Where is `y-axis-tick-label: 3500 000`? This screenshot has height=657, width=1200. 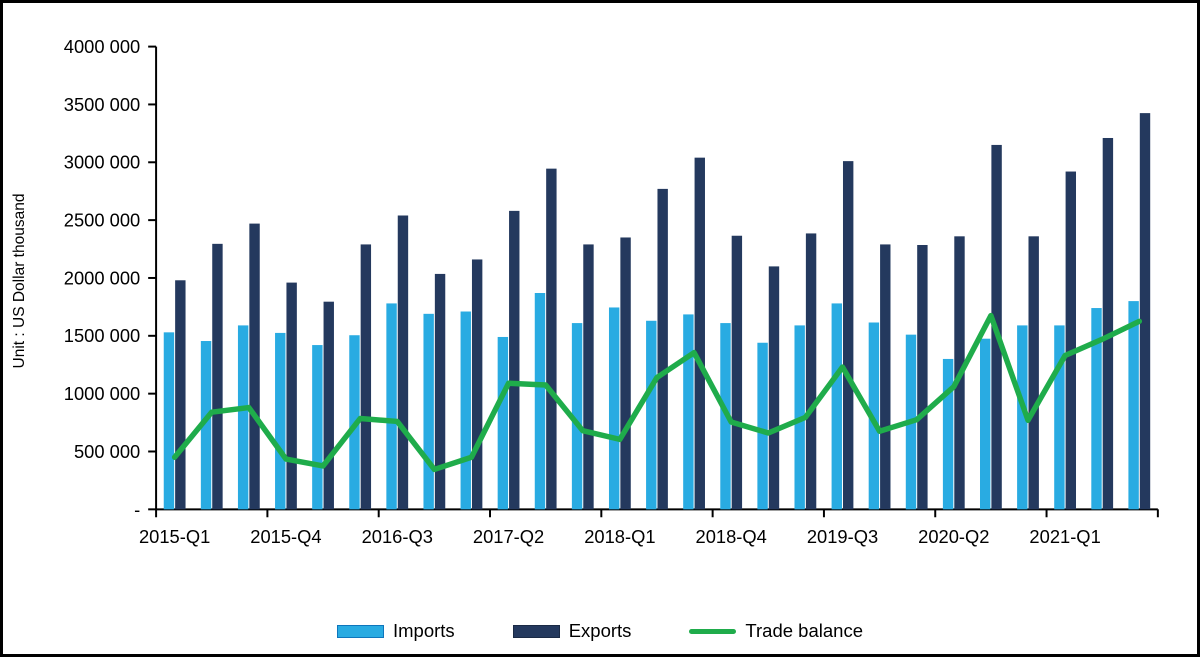
y-axis-tick-label: 3500 000 is located at coordinates (102, 104).